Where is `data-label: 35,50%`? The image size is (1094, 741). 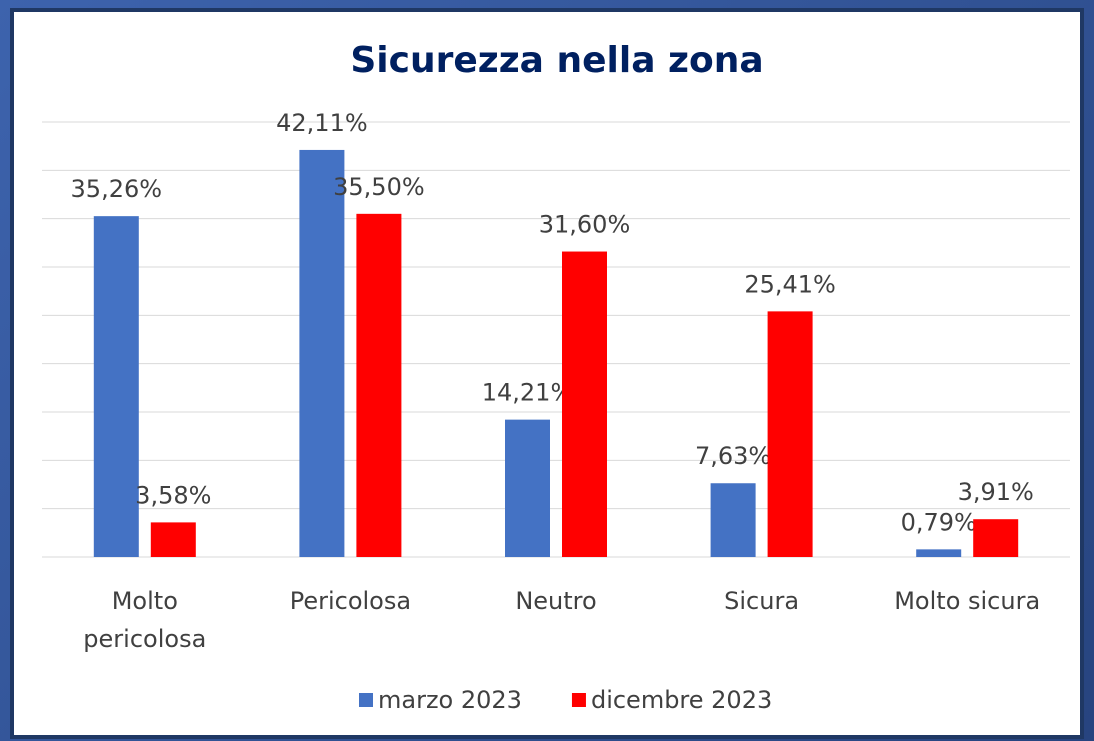
data-label: 35,50% is located at coordinates (379, 187).